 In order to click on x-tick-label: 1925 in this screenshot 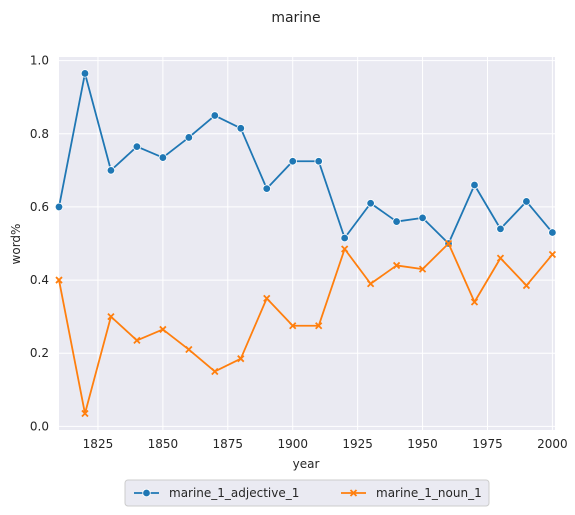, I will do `click(357, 444)`.